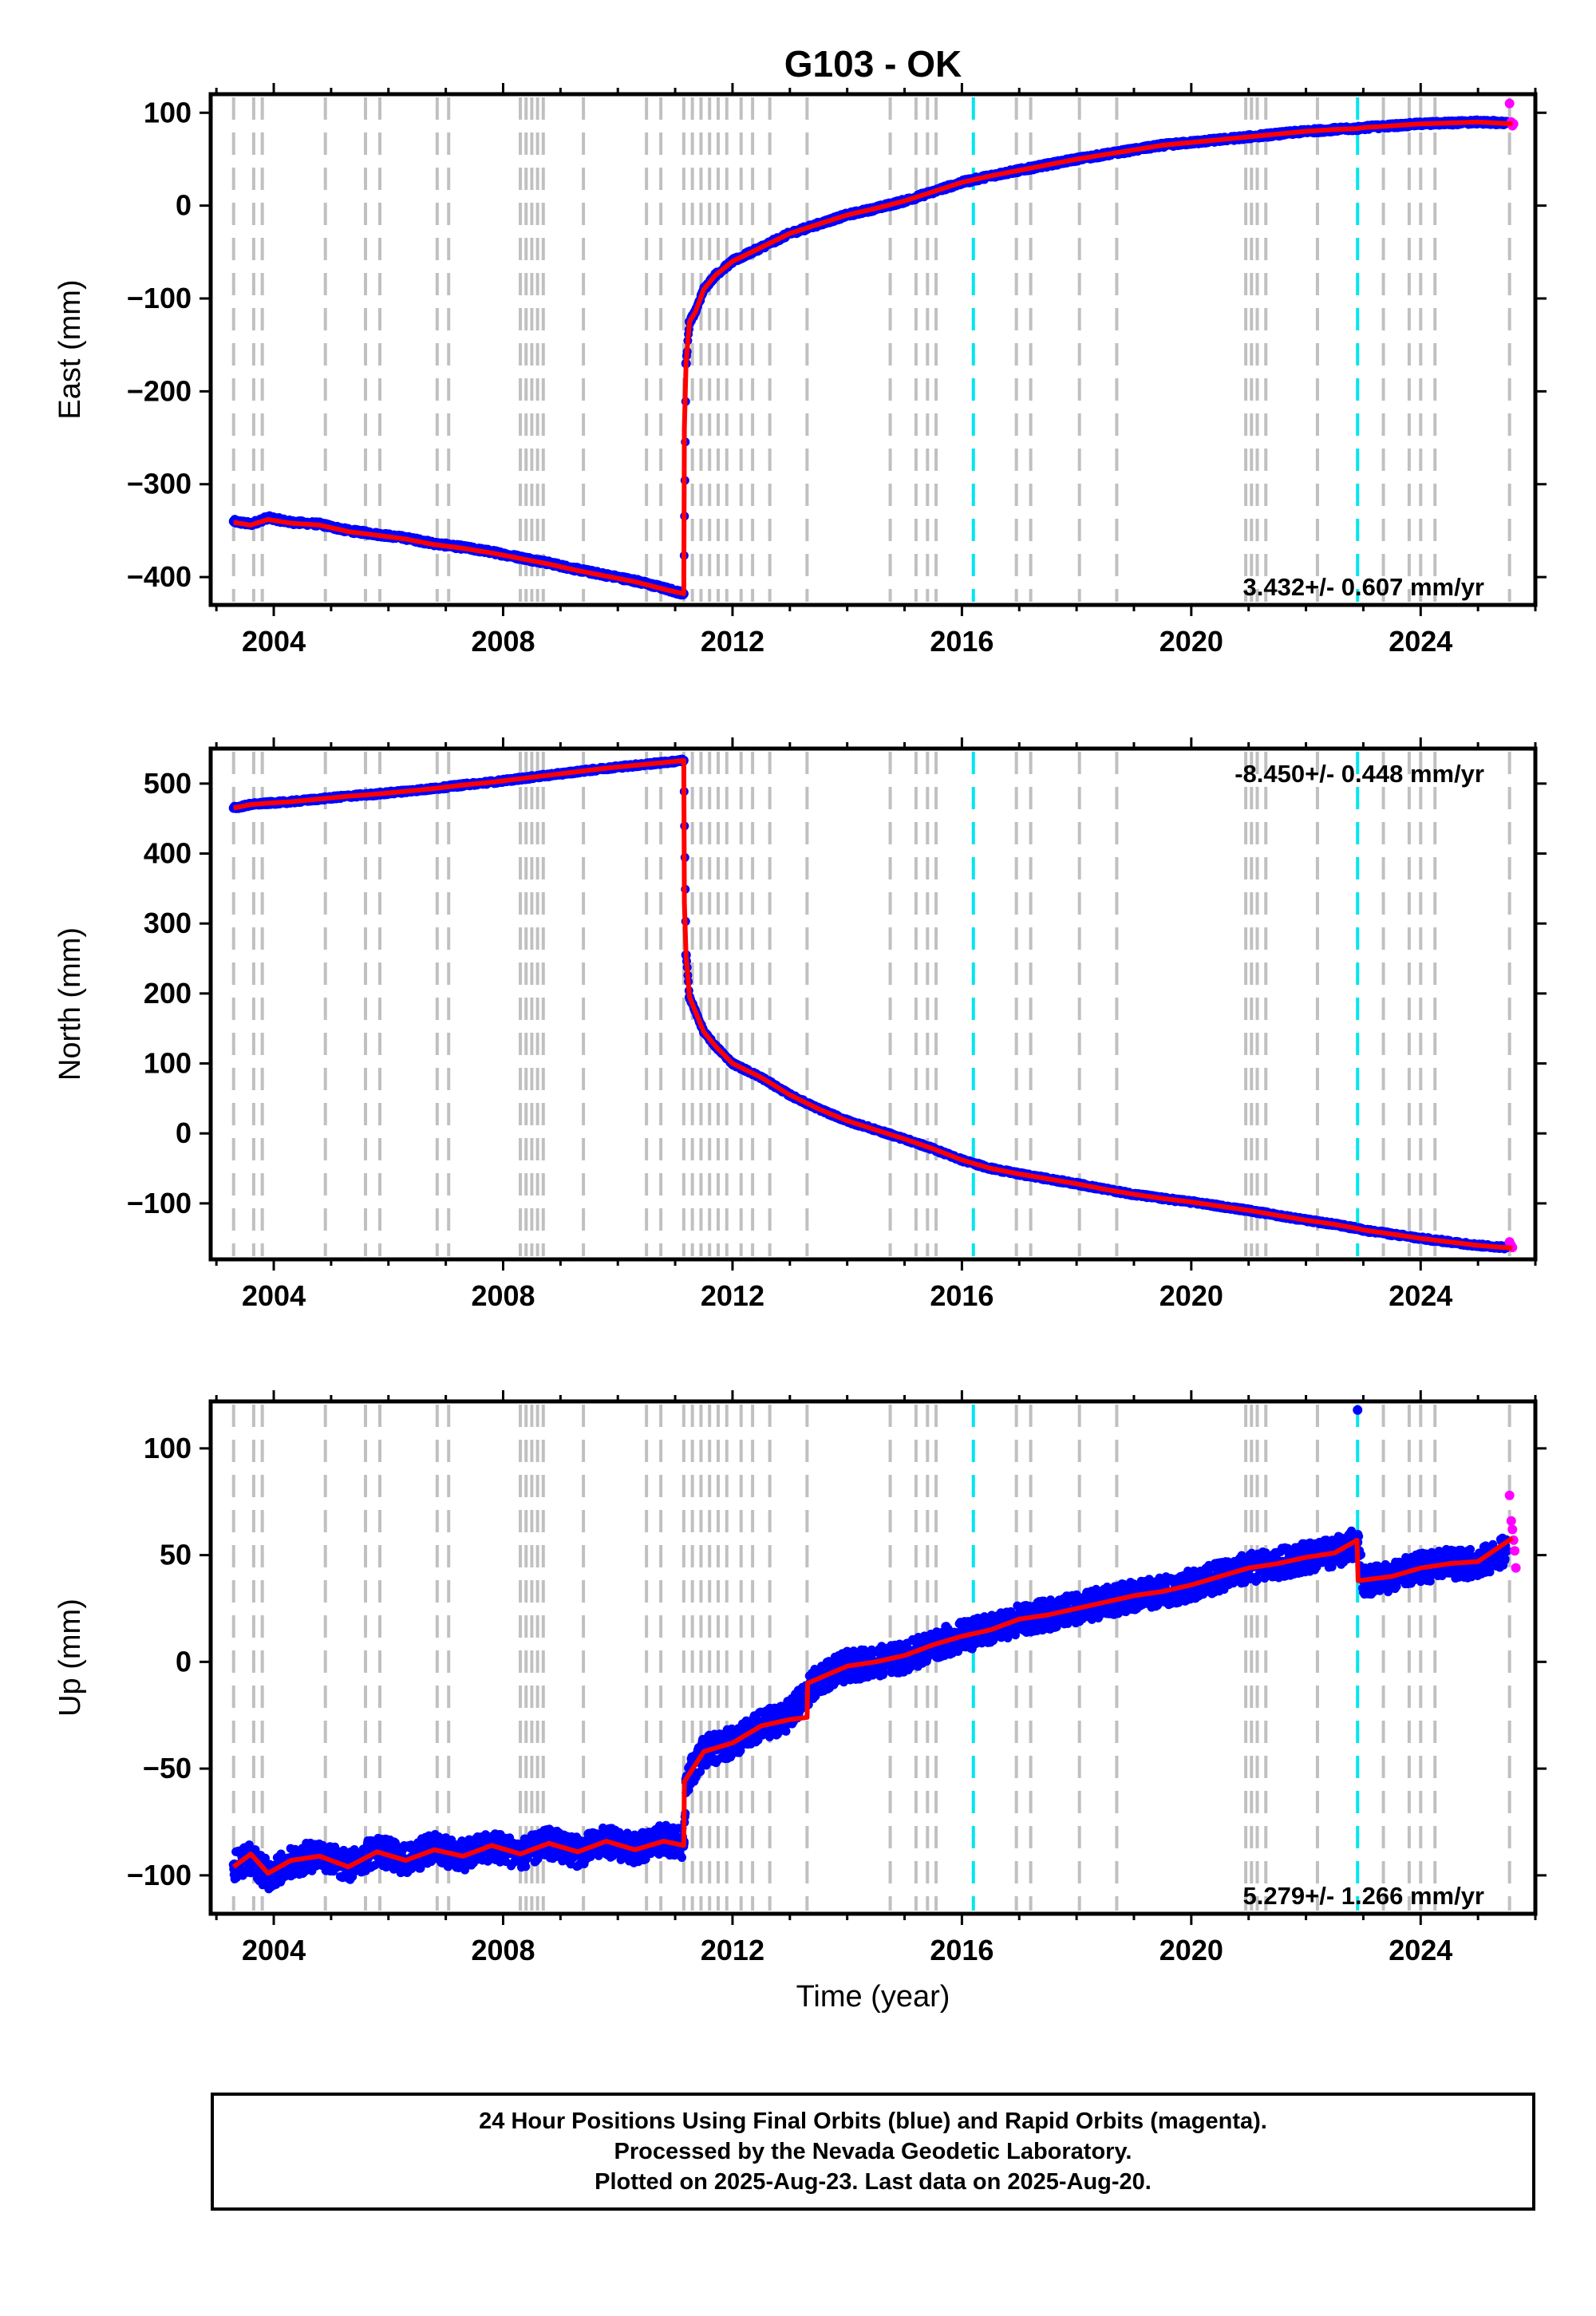 This screenshot has height=2316, width=1596. Describe the element at coordinates (1363, 587) in the screenshot. I see `velocity-label: 3.432+/- 0.607 mm/yr` at that location.